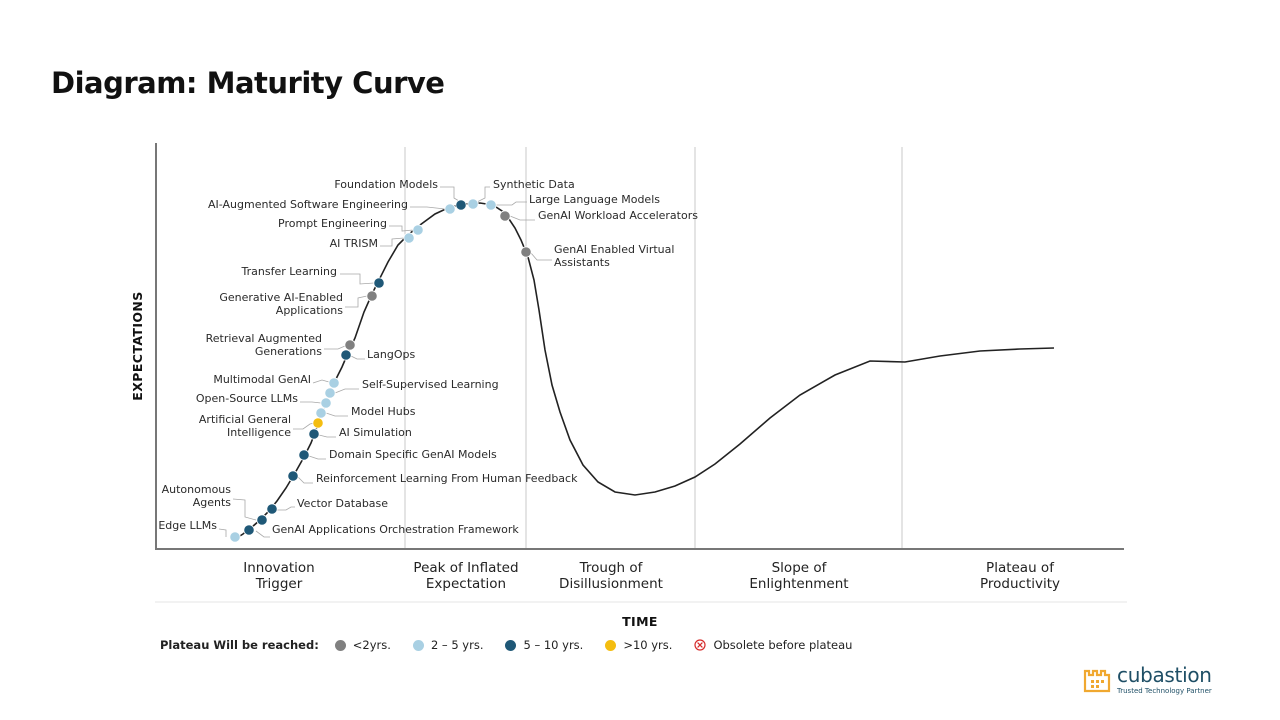 The width and height of the screenshot is (1280, 720). I want to click on tech-label-autonomous-agents-line2: Agents, so click(212, 502).